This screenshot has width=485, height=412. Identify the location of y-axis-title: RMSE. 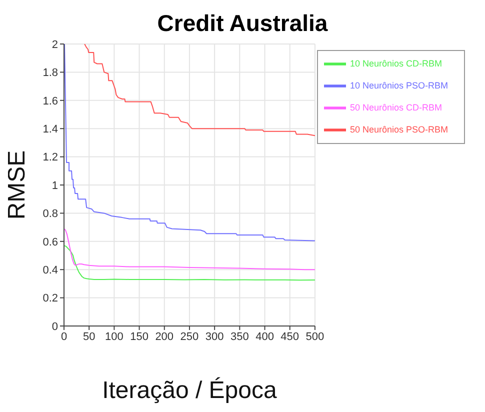
(17, 185).